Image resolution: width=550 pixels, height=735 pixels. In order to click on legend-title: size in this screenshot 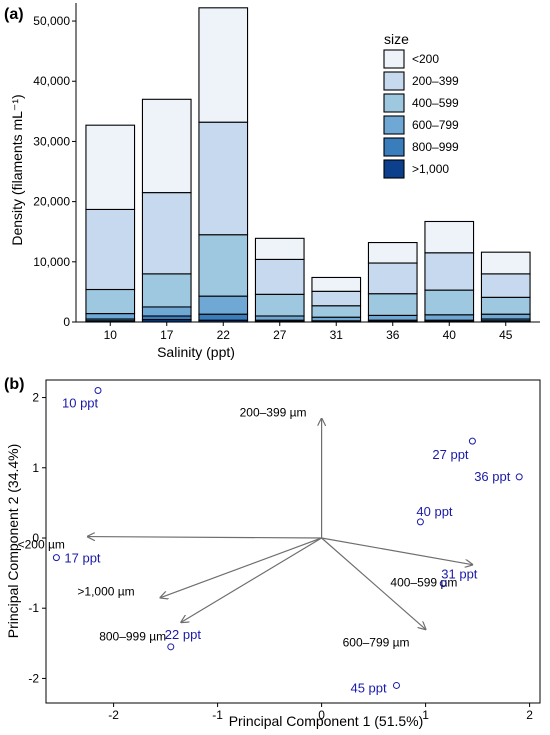, I will do `click(396, 39)`.